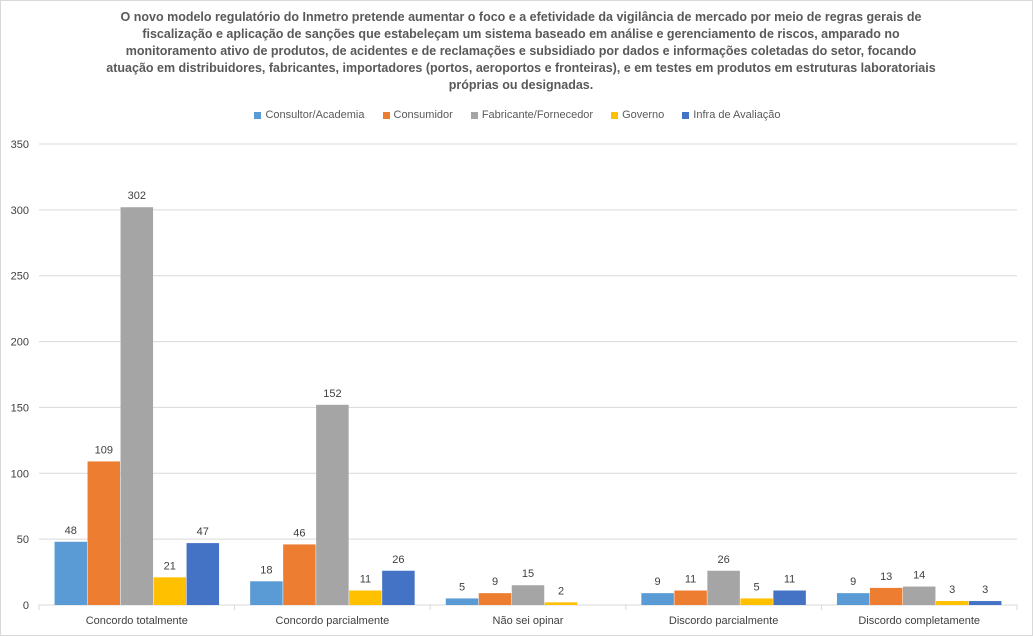 Image resolution: width=1033 pixels, height=636 pixels. I want to click on y-tick-label: 150, so click(20, 408).